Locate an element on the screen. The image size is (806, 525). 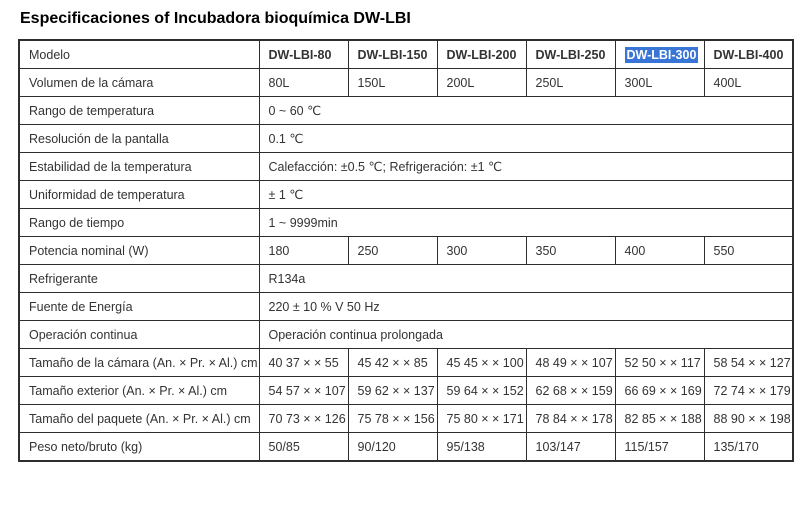
row-resolucion: Resolución de la pantalla 0.1 ℃ is located at coordinates (406, 138).